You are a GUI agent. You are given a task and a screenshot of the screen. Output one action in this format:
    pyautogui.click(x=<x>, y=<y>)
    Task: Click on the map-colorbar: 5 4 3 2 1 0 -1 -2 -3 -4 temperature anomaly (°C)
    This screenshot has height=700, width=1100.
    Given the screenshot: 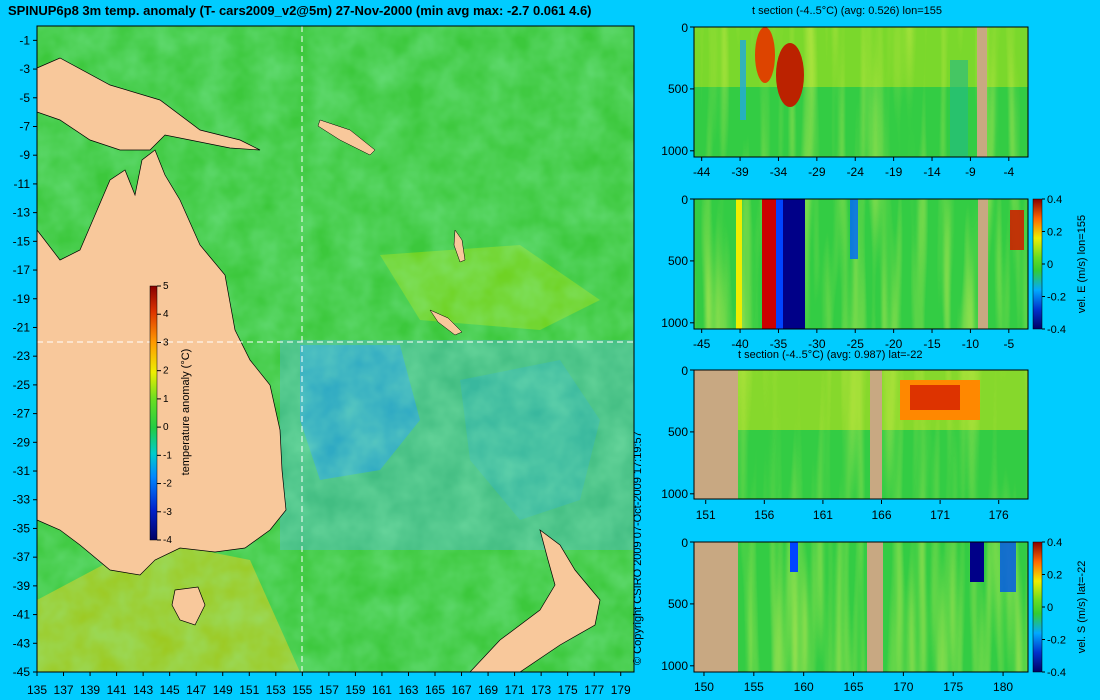 What is the action you would take?
    pyautogui.click(x=170, y=413)
    